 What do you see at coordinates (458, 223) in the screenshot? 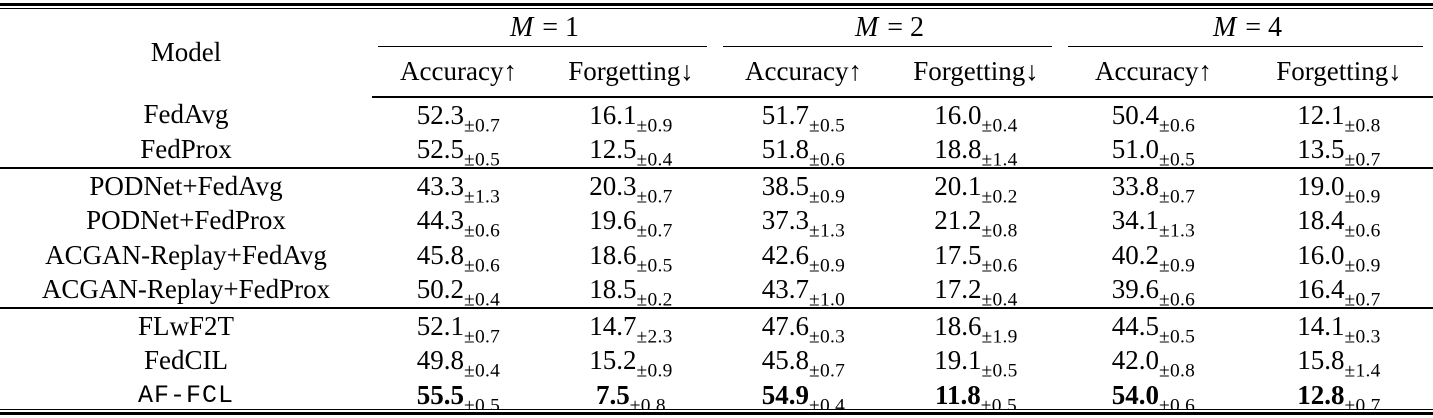
I see `metric-value: 44.3±0.6` at bounding box center [458, 223].